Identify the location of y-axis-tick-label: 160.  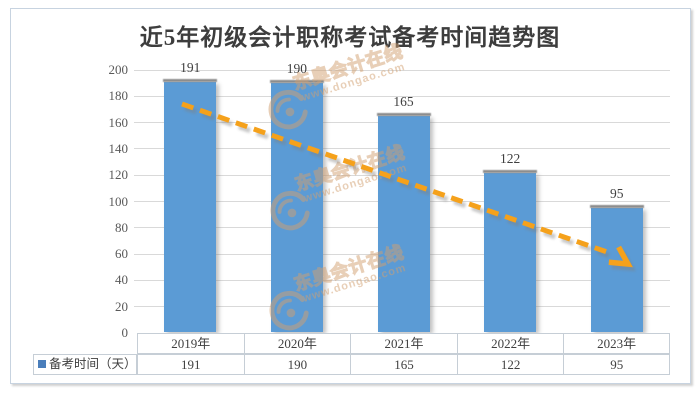
(118, 122).